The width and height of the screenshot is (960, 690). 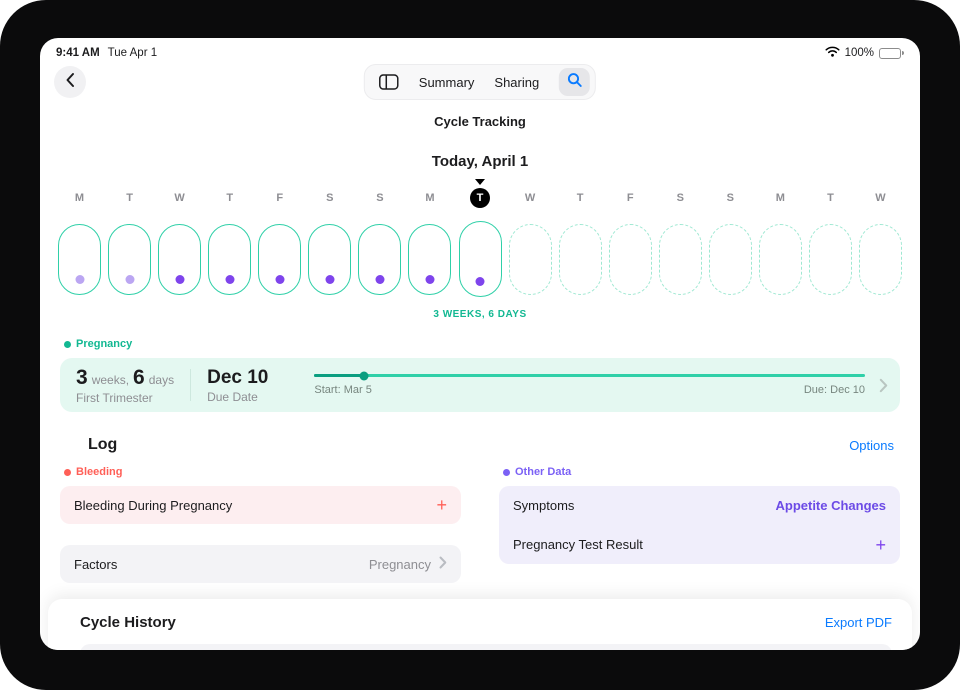 I want to click on tab-sharing: Sharing, so click(x=517, y=82).